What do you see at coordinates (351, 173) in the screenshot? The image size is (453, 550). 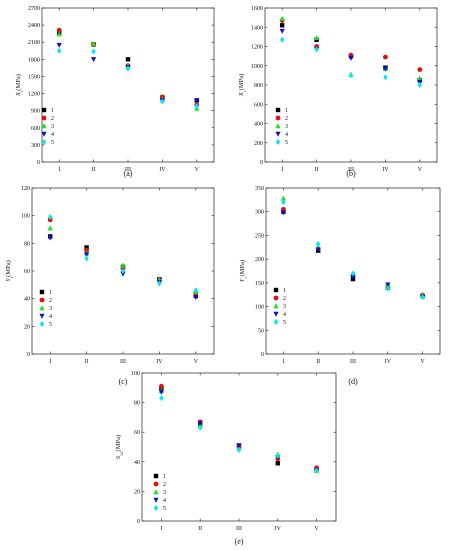 I see `panel-caption: (b)` at bounding box center [351, 173].